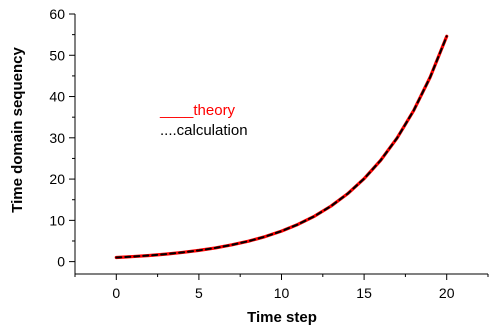  Describe the element at coordinates (17, 130) in the screenshot. I see `y-axis-title: Time domain sequency` at that location.